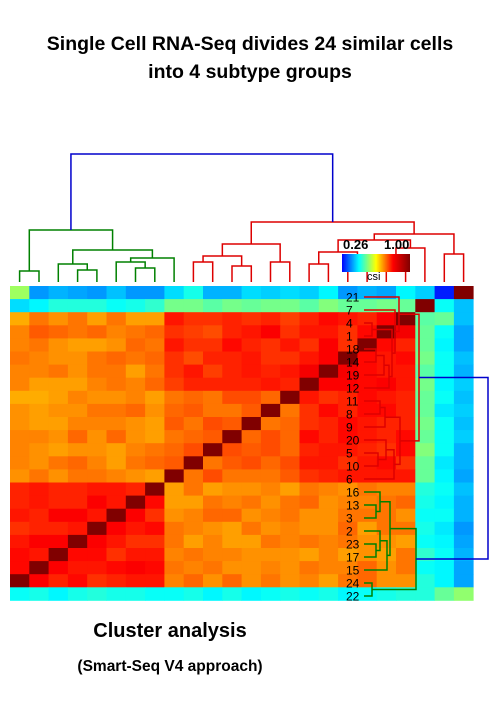 This screenshot has height=715, width=500. Describe the element at coordinates (397, 244) in the screenshot. I see `colorbar-max-label: 1.00` at that location.